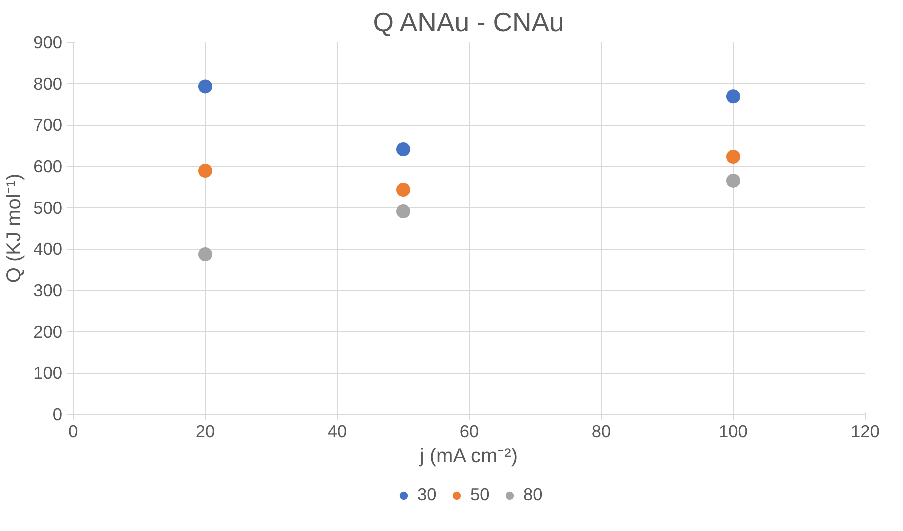  What do you see at coordinates (48, 166) in the screenshot?
I see `y-tick-label: 600` at bounding box center [48, 166].